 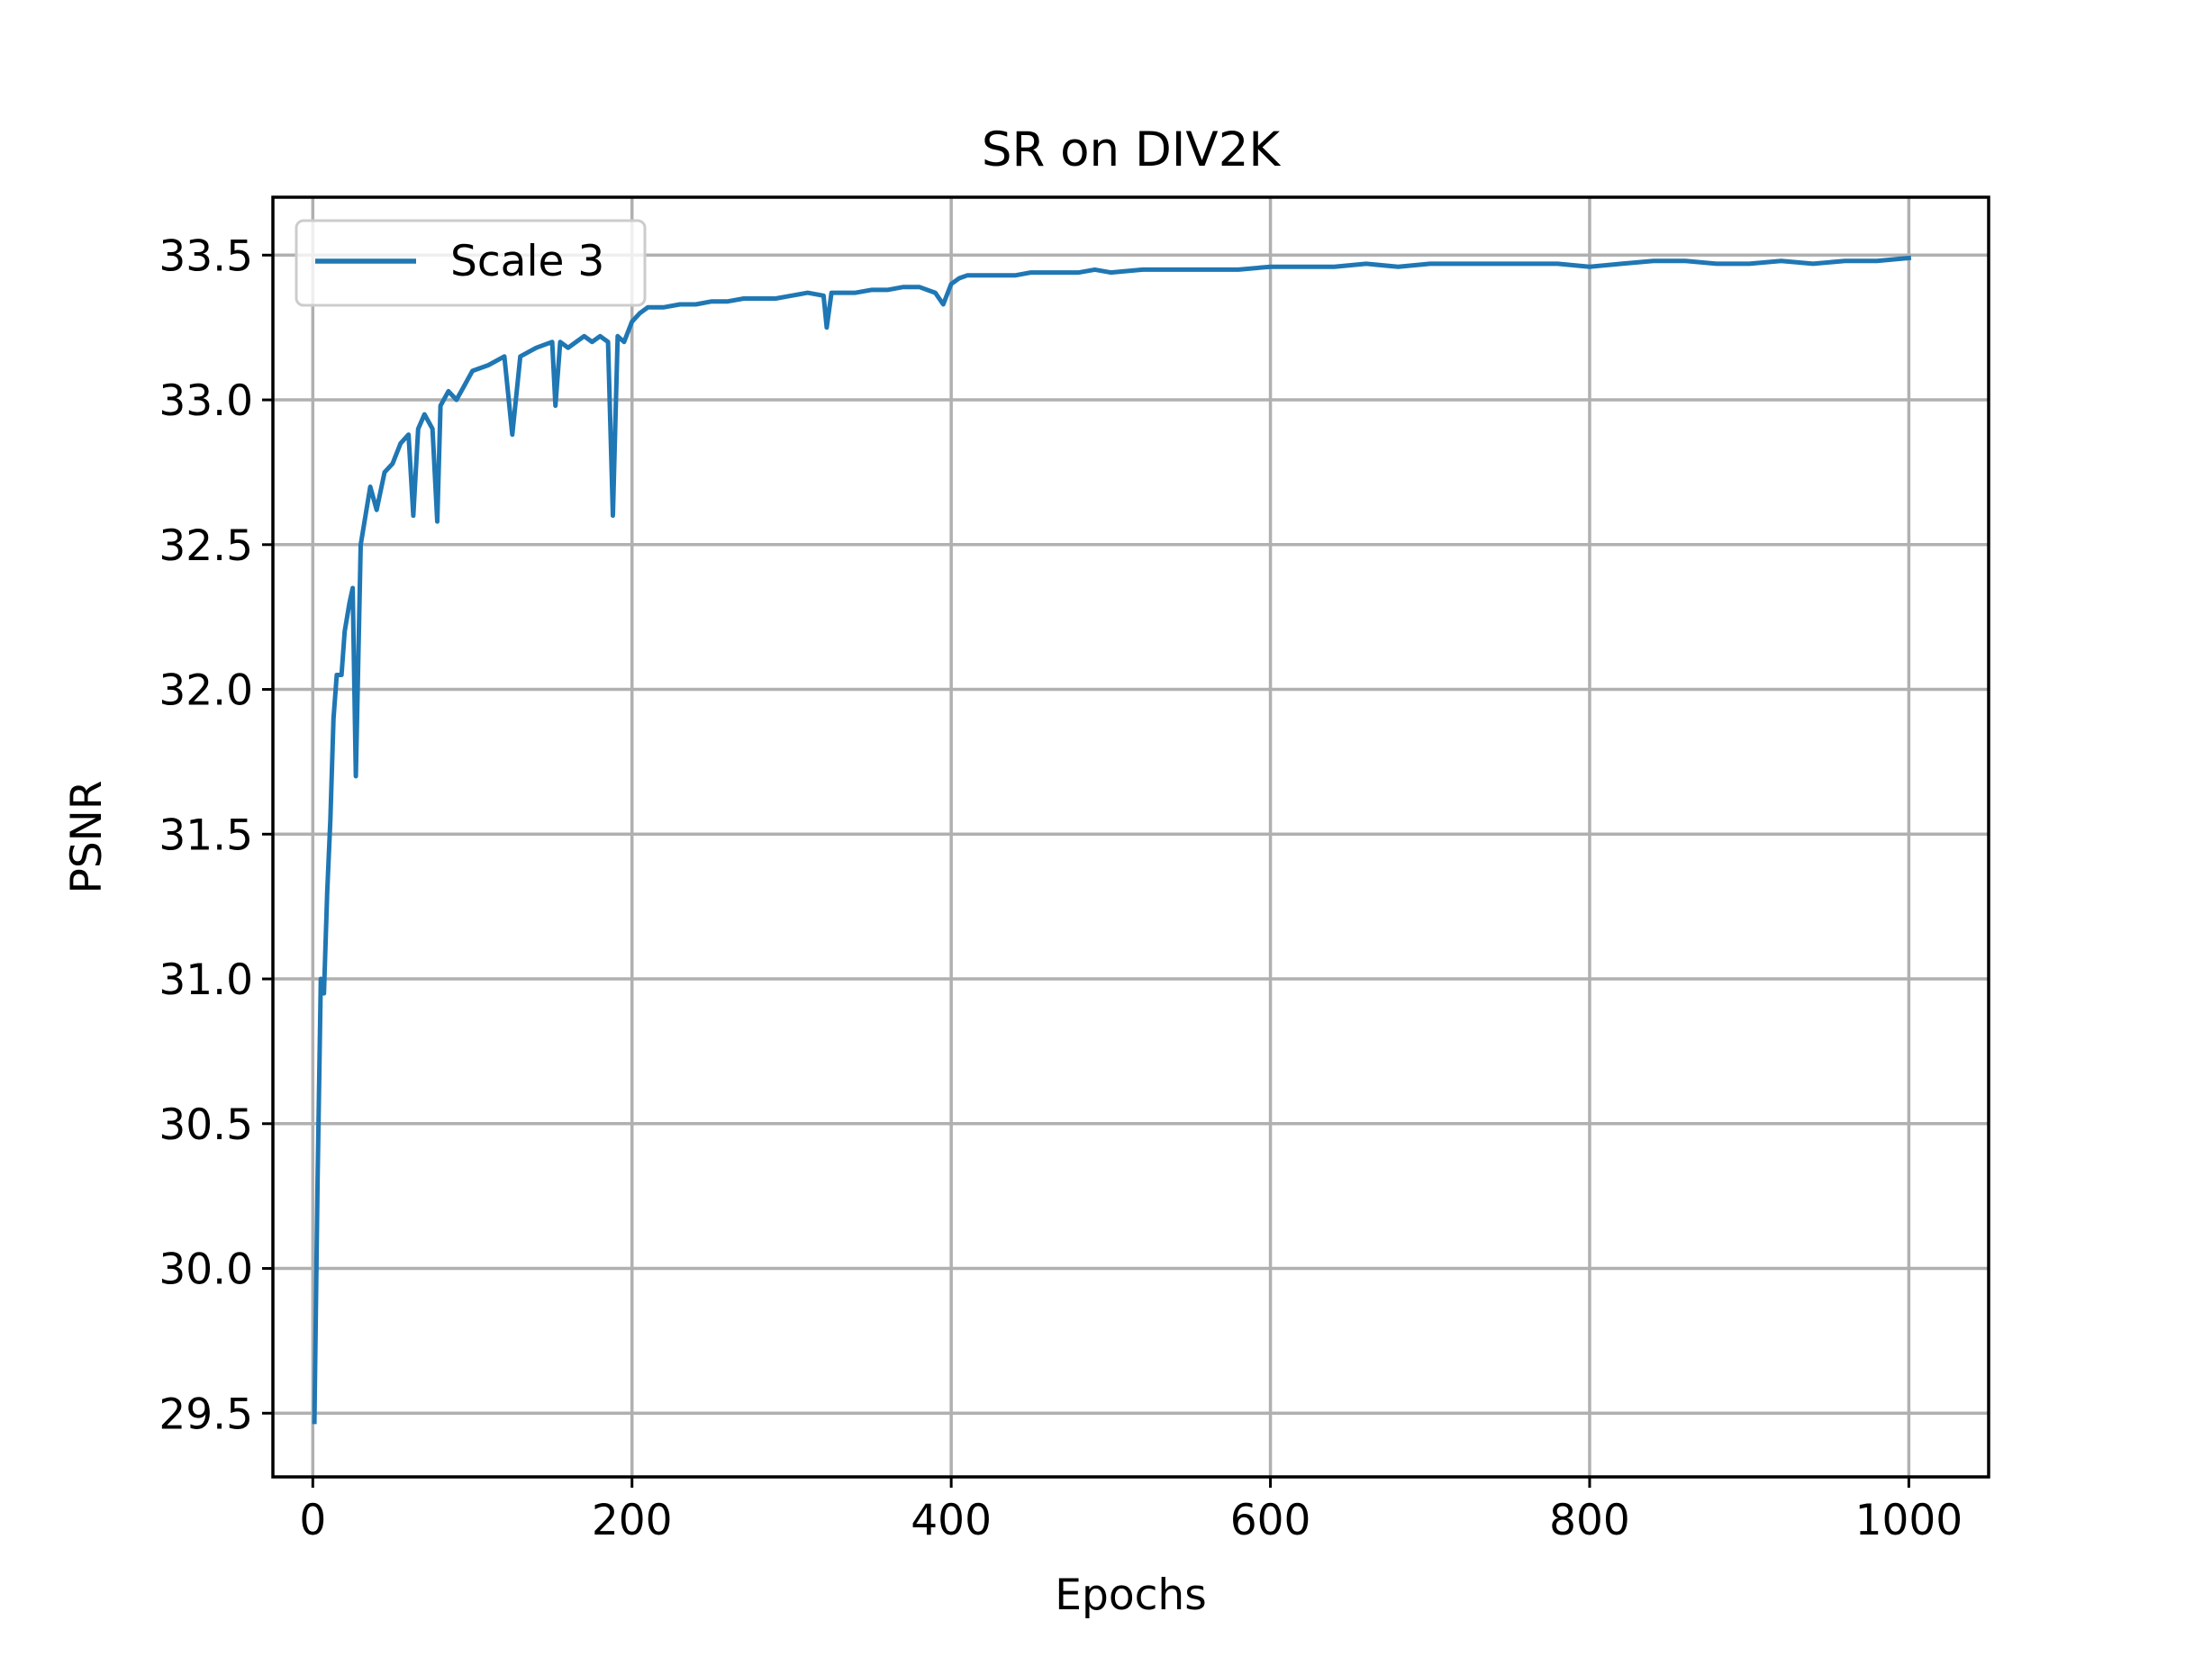 I want to click on x-tick-label: 400, so click(x=951, y=1520).